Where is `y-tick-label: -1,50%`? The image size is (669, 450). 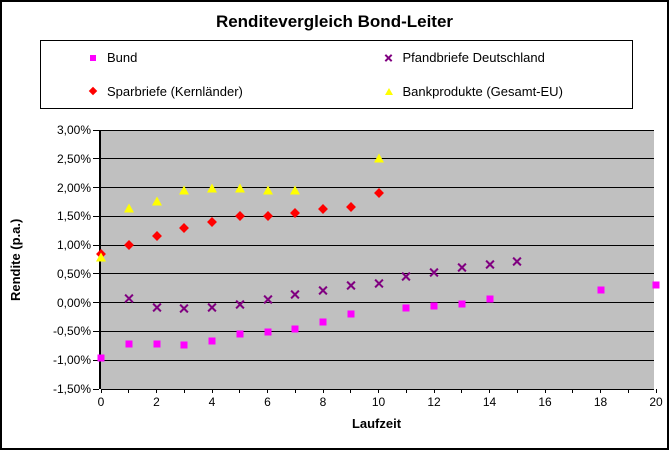 y-tick-label: -1,50% is located at coordinates (71, 389).